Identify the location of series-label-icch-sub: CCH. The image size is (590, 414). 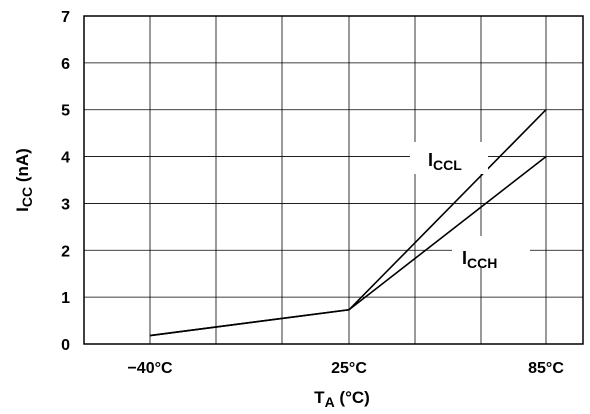
(482, 263).